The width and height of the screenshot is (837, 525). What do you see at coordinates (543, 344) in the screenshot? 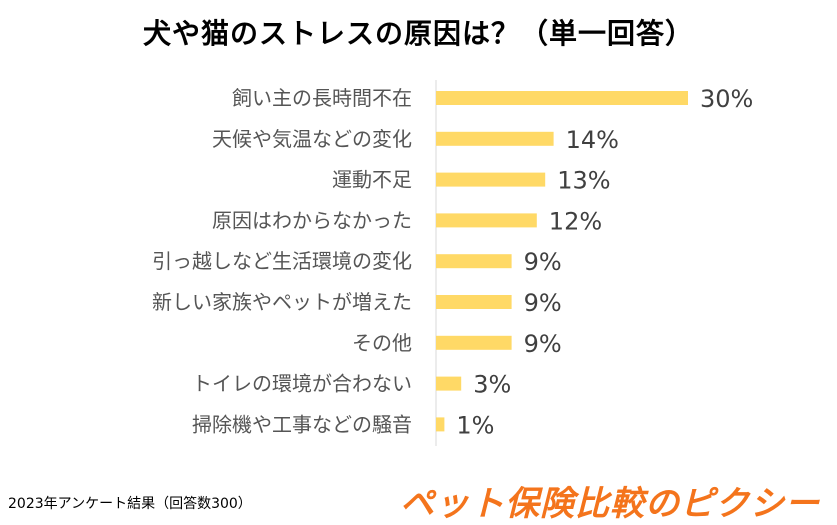
I see `value-label-6: 9%` at bounding box center [543, 344].